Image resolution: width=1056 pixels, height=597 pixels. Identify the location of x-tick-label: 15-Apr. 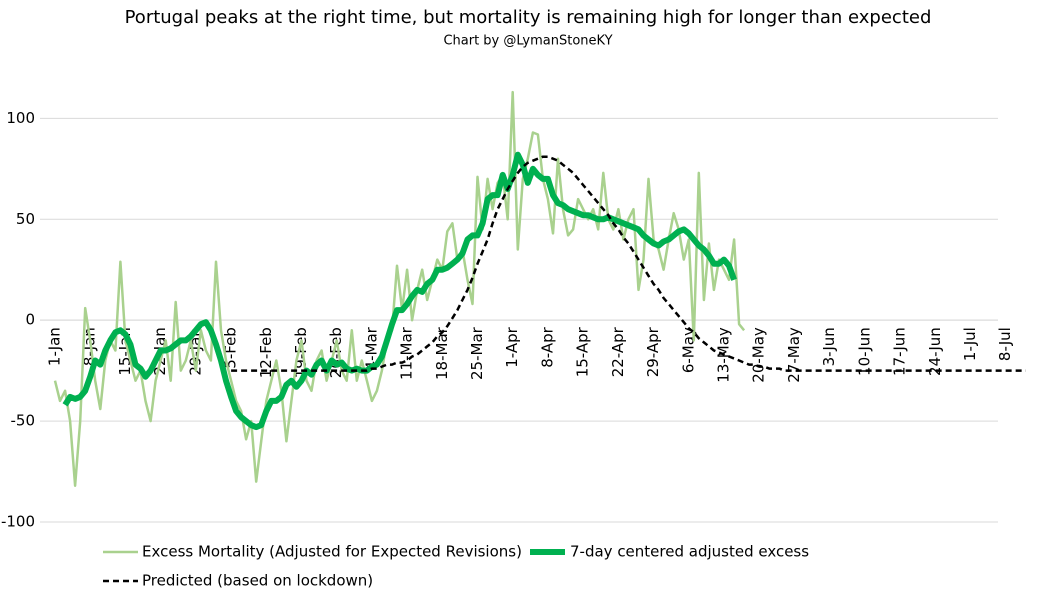
(583, 351).